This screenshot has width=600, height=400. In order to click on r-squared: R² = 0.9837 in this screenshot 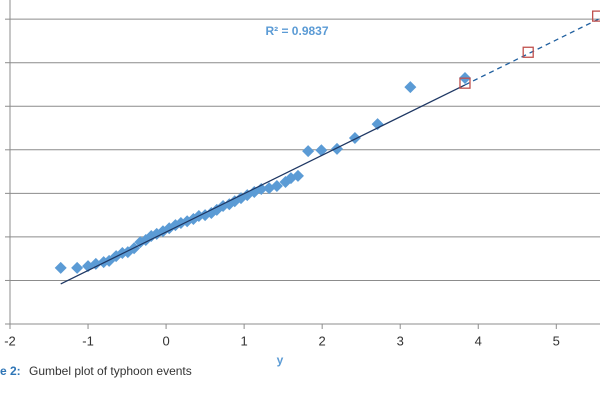, I will do `click(296, 31)`.